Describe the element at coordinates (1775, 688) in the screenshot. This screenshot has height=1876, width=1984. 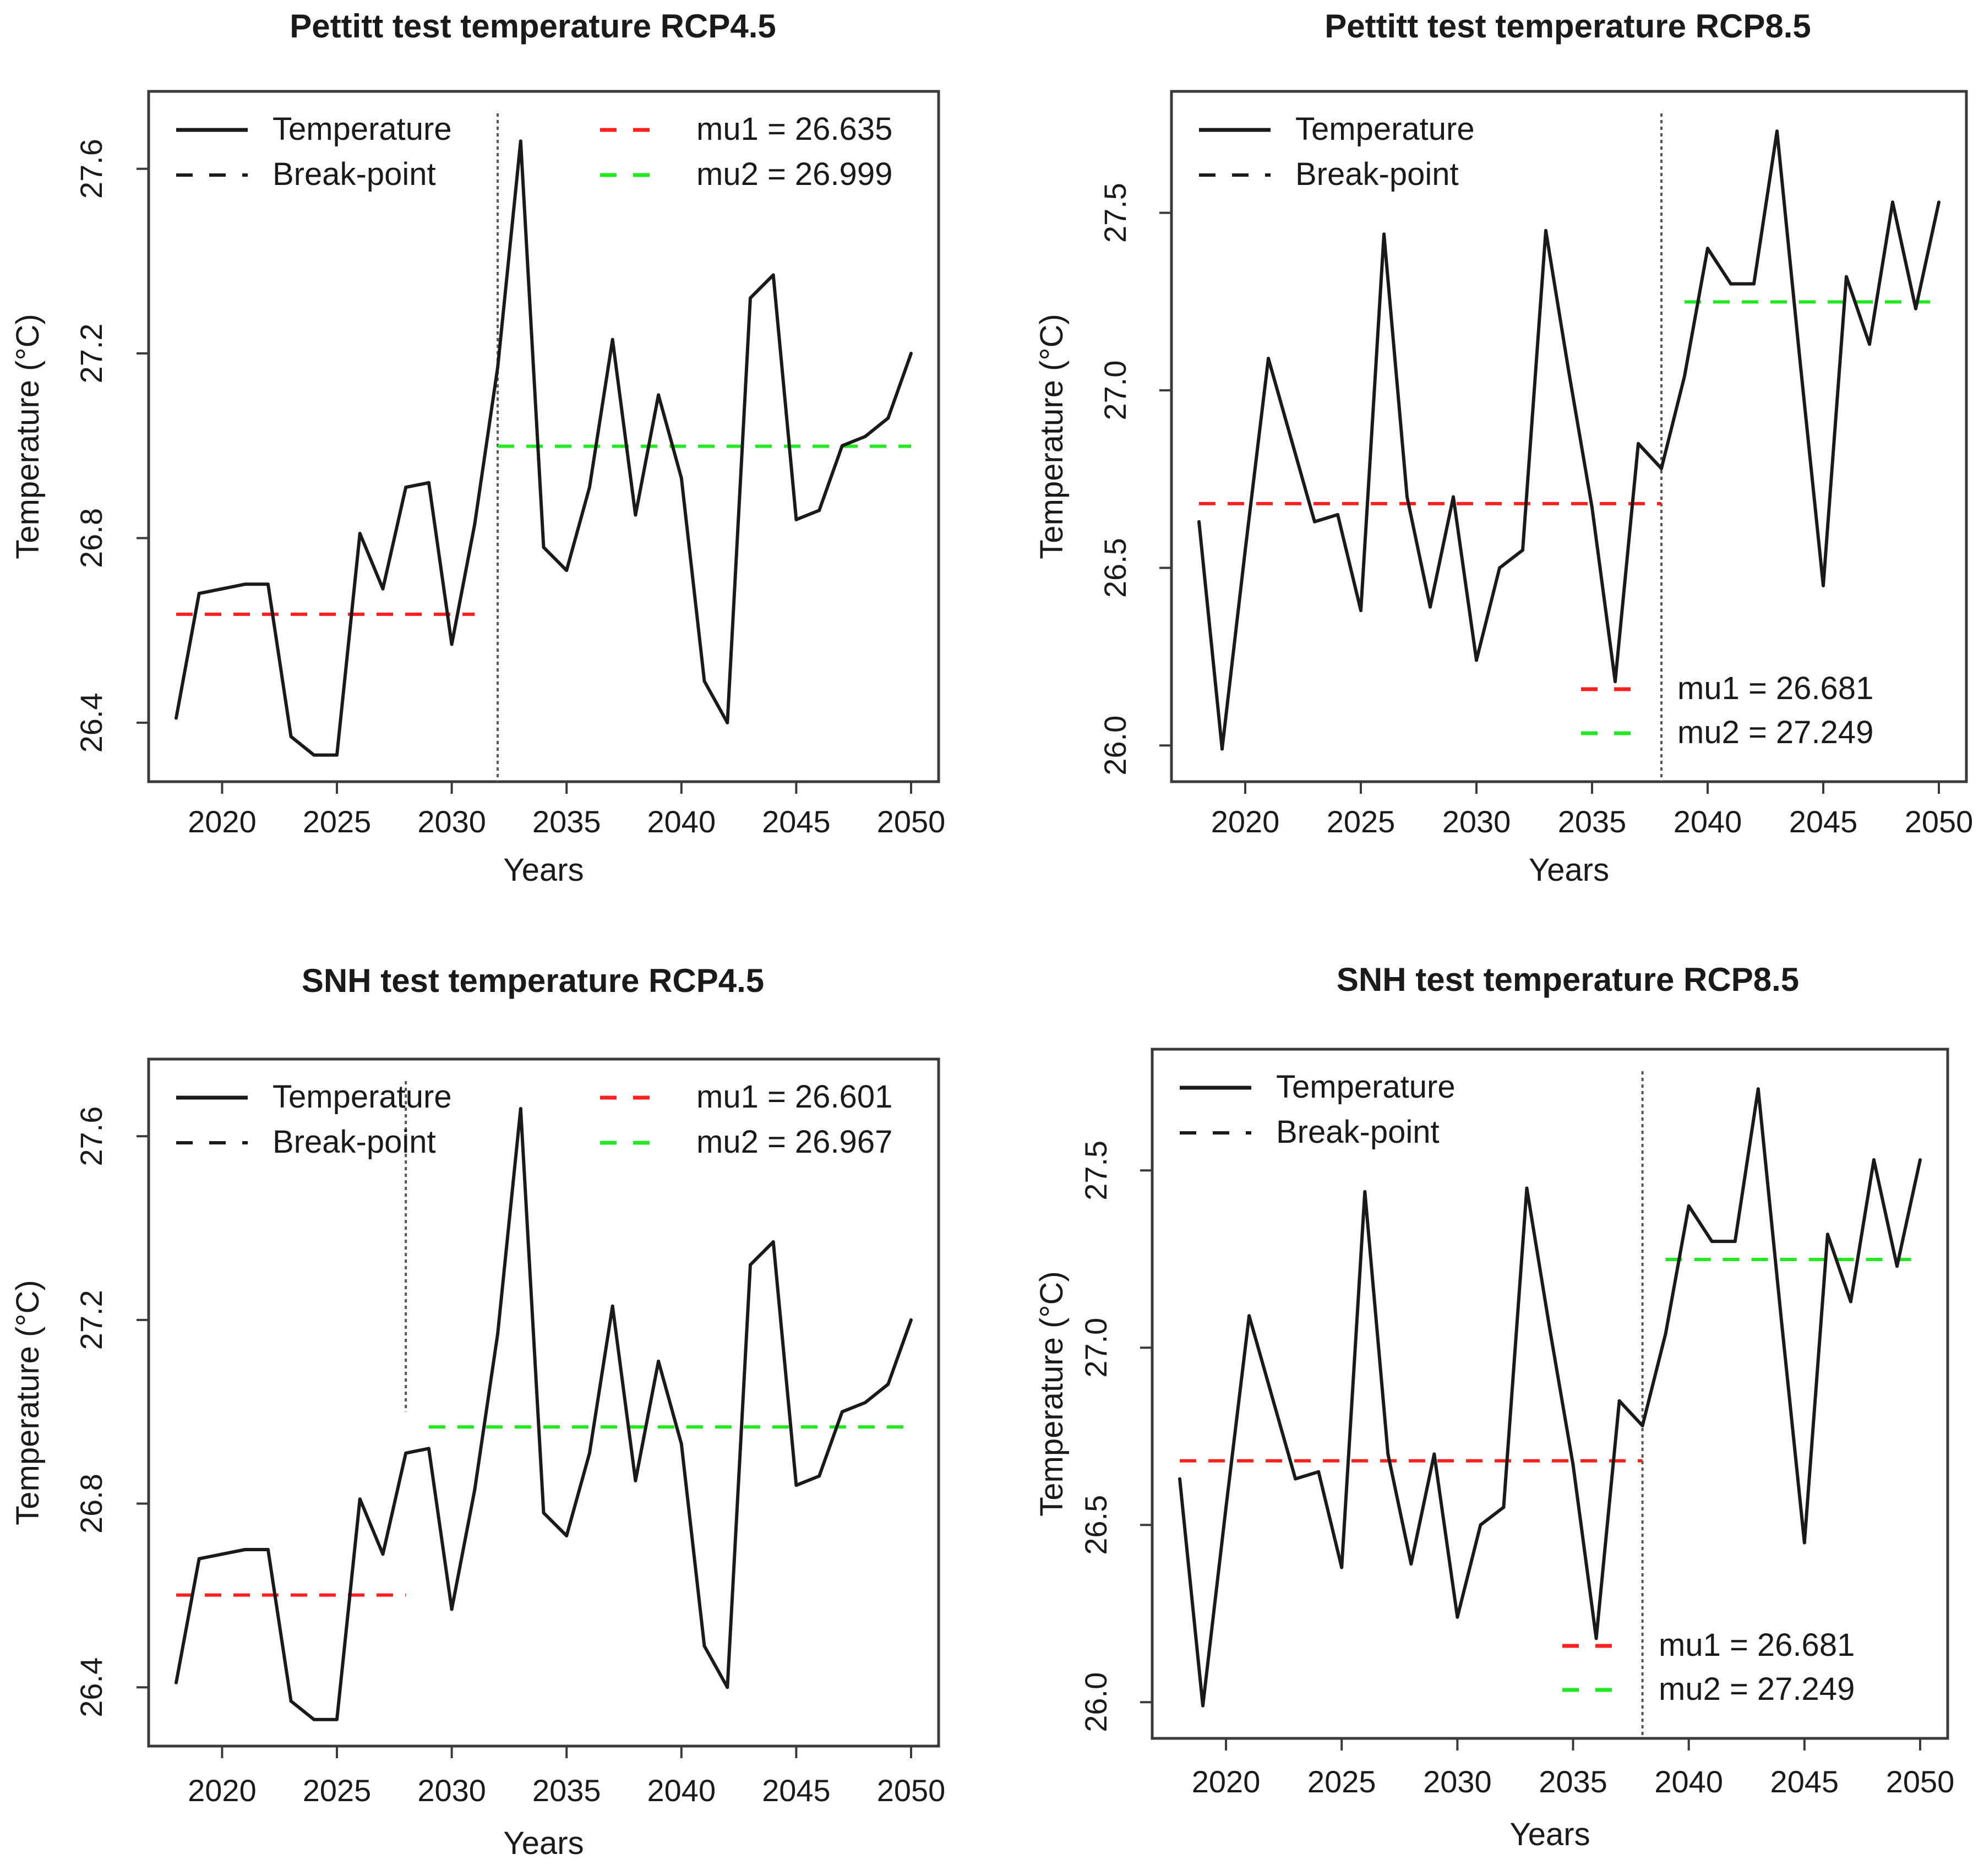
I see `legend-mu1-label: mu1 = 26.681` at that location.